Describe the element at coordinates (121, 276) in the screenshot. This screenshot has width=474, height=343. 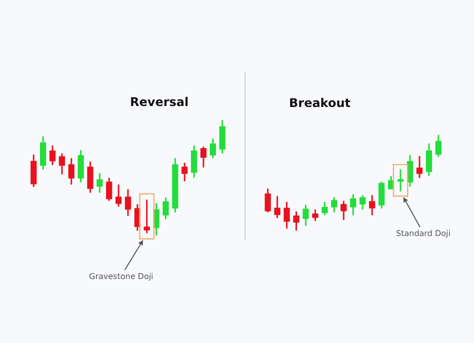
I see `text: Gravestone Doji` at that location.